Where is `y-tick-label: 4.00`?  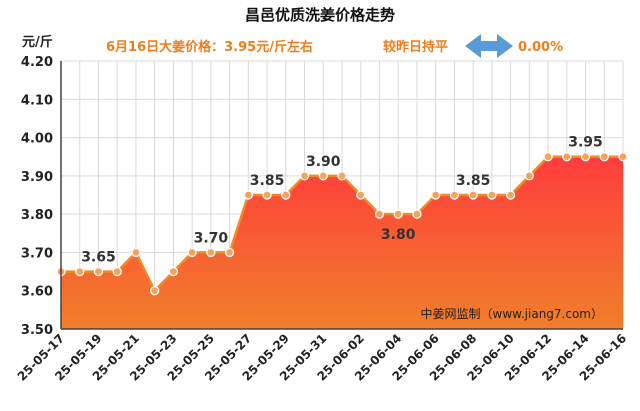 y-tick-label: 4.00 is located at coordinates (37, 139).